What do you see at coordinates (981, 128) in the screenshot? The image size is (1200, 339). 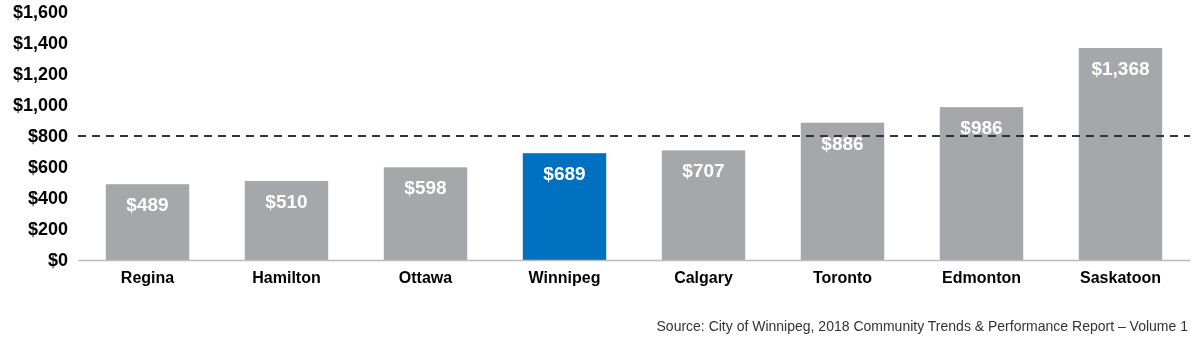 I see `data-label: $986` at bounding box center [981, 128].